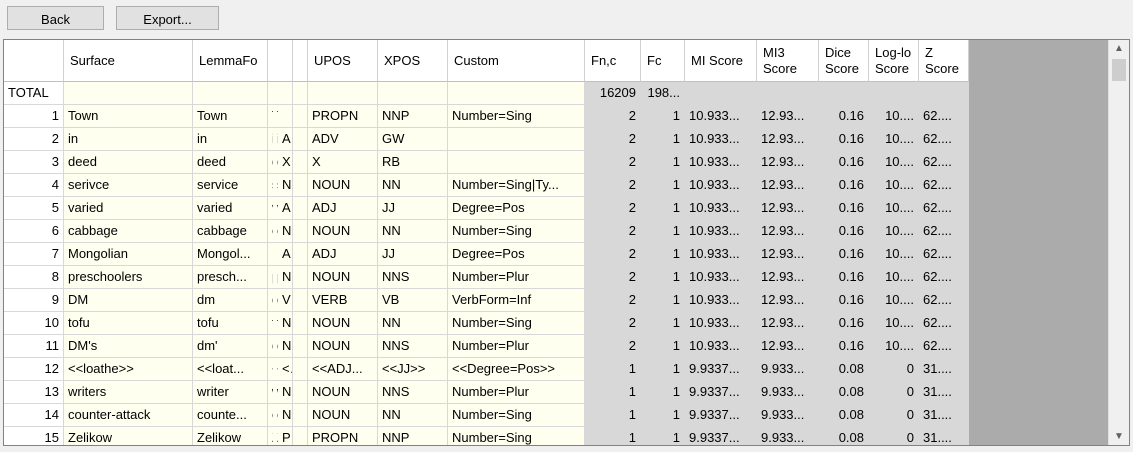 The height and width of the screenshot is (452, 1133). I want to click on cell-upos: X, so click(343, 162).